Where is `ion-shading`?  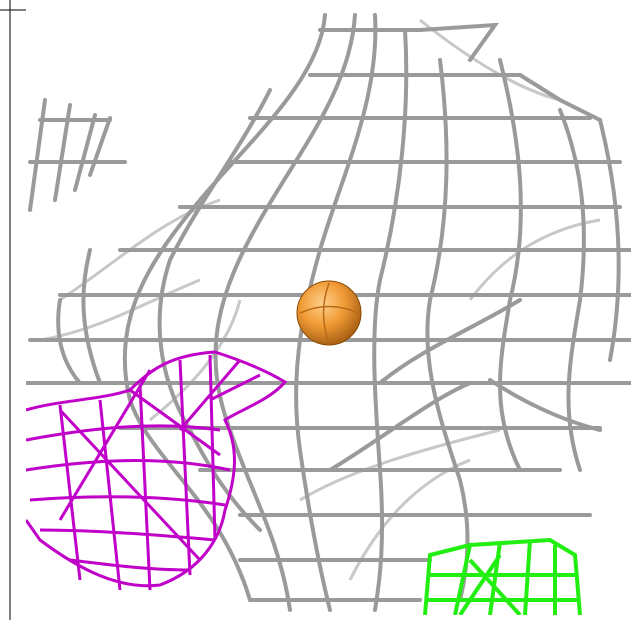 ion-shading is located at coordinates (329, 313).